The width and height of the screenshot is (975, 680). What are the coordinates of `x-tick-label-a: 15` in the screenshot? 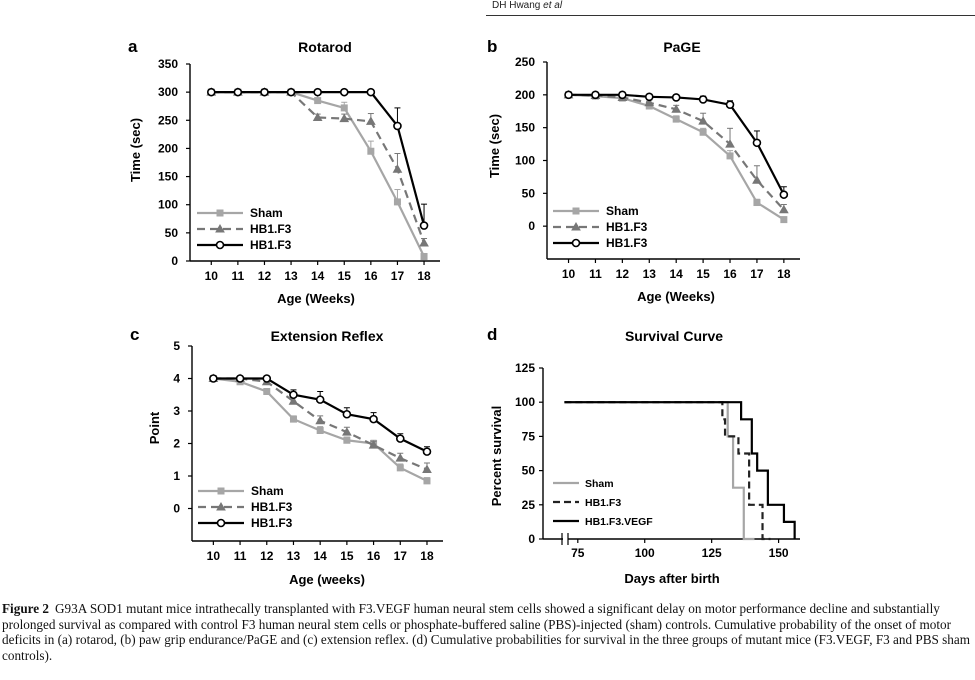 It's located at (345, 276).